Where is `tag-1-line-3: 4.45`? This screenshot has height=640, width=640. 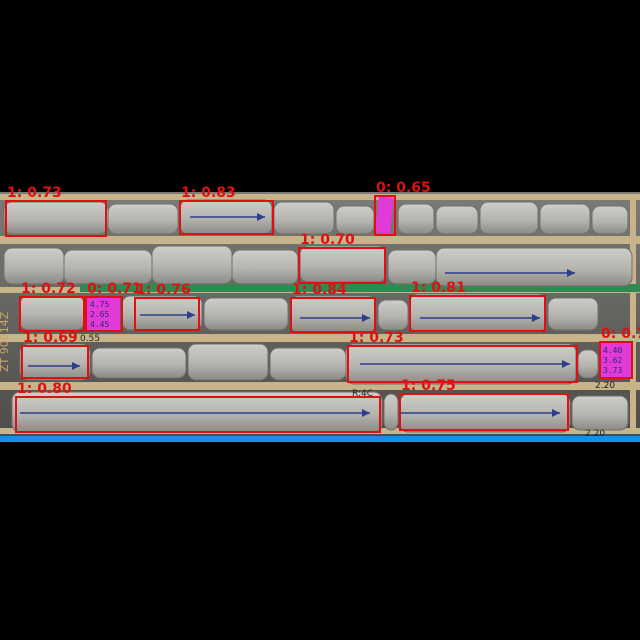 tag-1-line-3: 4.45 is located at coordinates (99, 324).